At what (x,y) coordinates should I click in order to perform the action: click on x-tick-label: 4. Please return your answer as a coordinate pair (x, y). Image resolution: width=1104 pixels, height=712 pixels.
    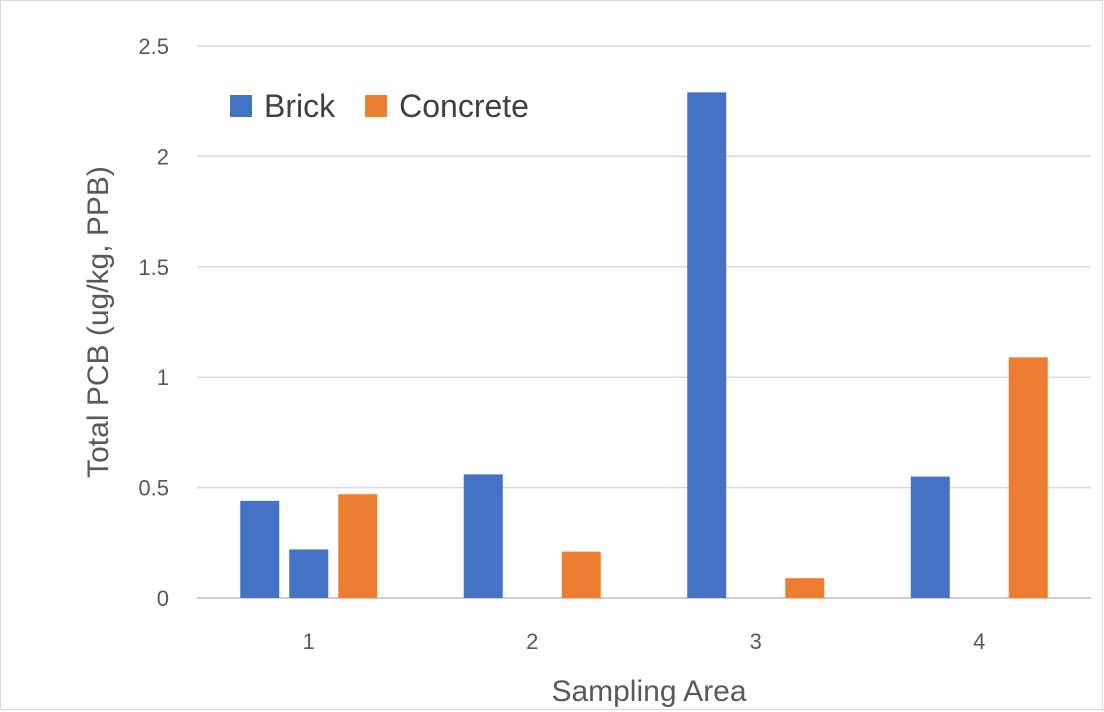
    Looking at the image, I should click on (979, 641).